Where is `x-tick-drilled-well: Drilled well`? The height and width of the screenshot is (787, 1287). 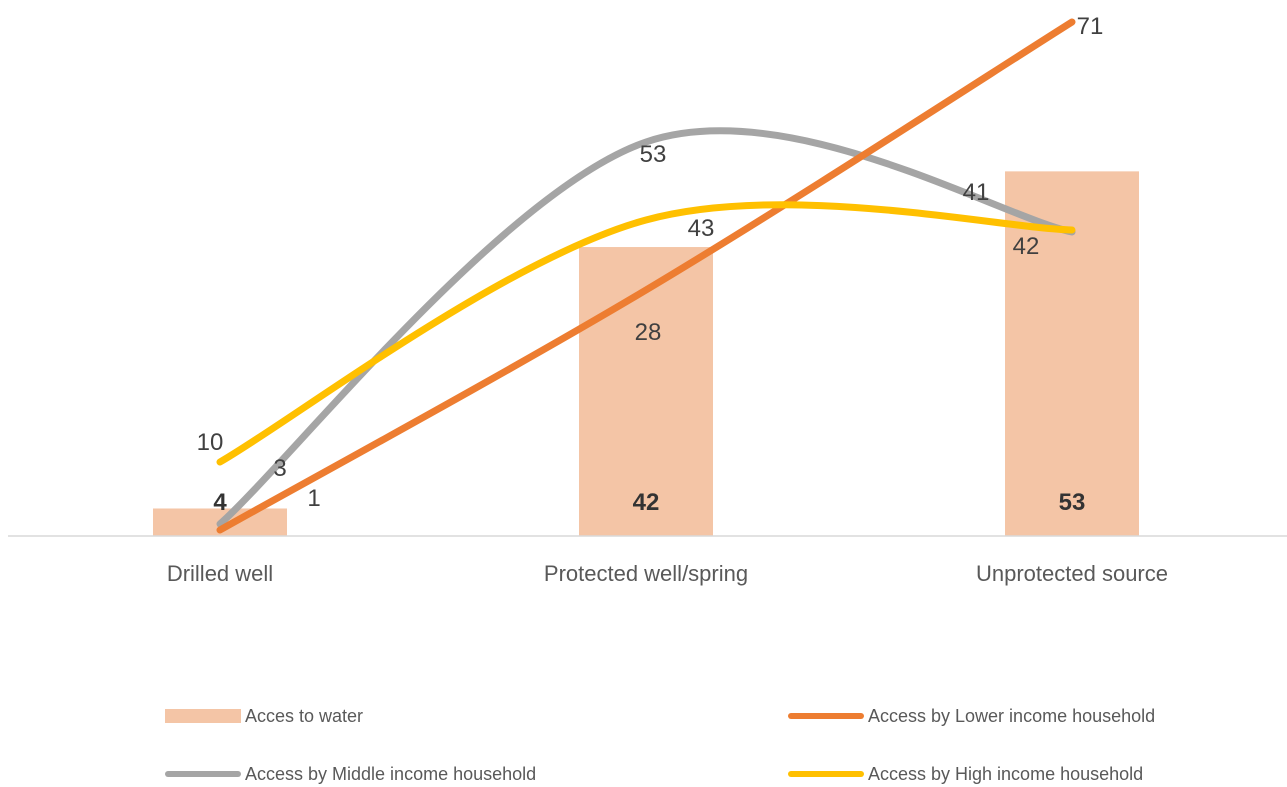
x-tick-drilled-well: Drilled well is located at coordinates (220, 573).